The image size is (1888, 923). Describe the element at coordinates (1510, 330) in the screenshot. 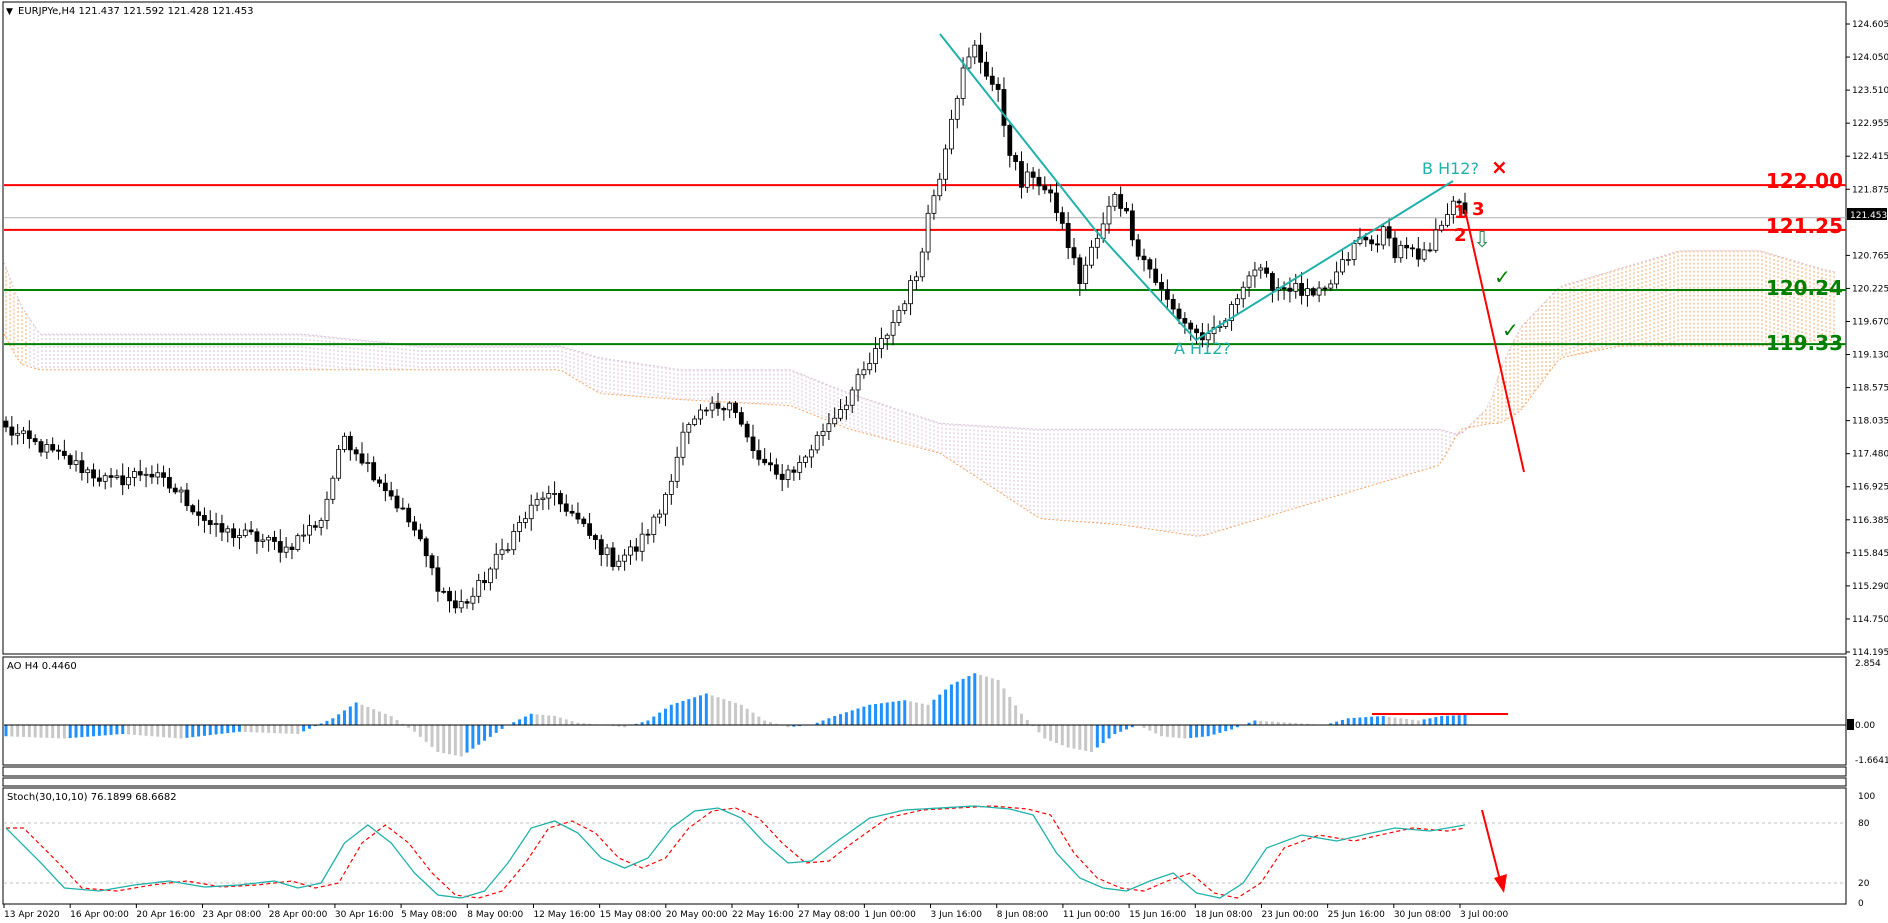

I see `check-mark-icon-2: ✓` at that location.